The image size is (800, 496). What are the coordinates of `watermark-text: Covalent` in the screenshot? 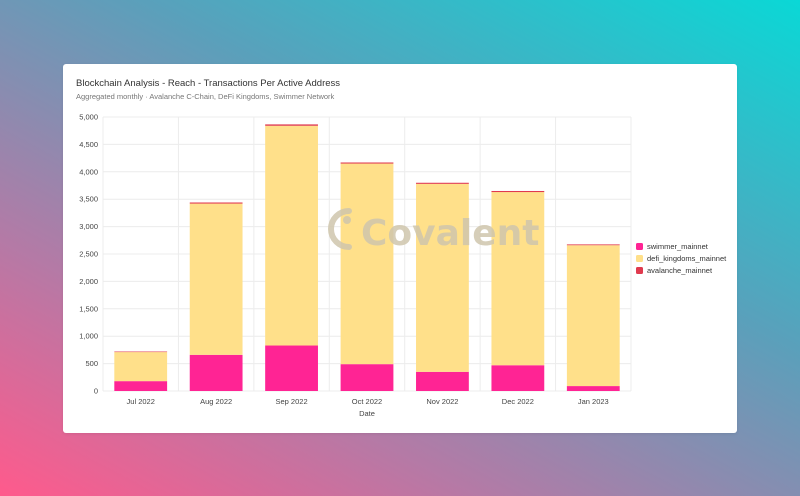 It's located at (450, 233).